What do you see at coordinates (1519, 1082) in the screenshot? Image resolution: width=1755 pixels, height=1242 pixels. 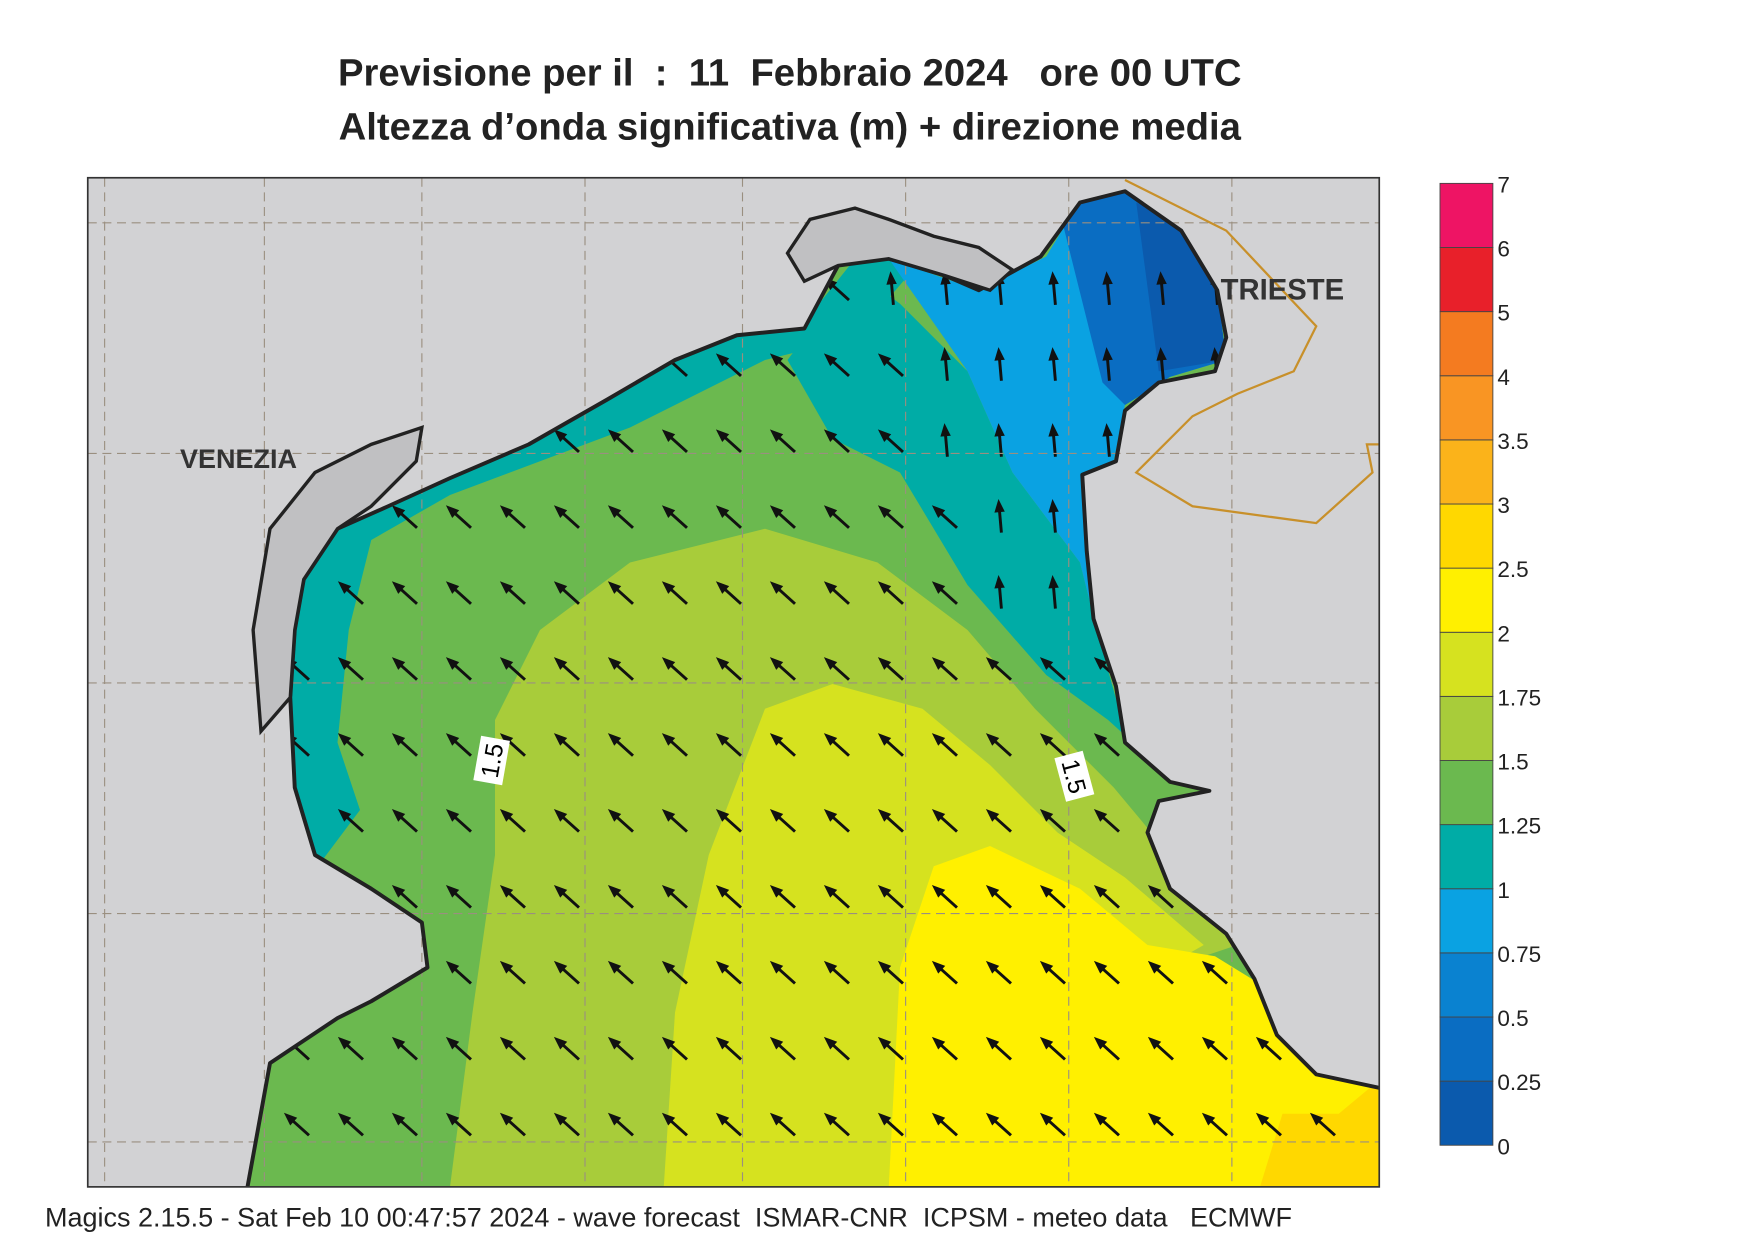 I see `colorbar-label: 0.25` at bounding box center [1519, 1082].